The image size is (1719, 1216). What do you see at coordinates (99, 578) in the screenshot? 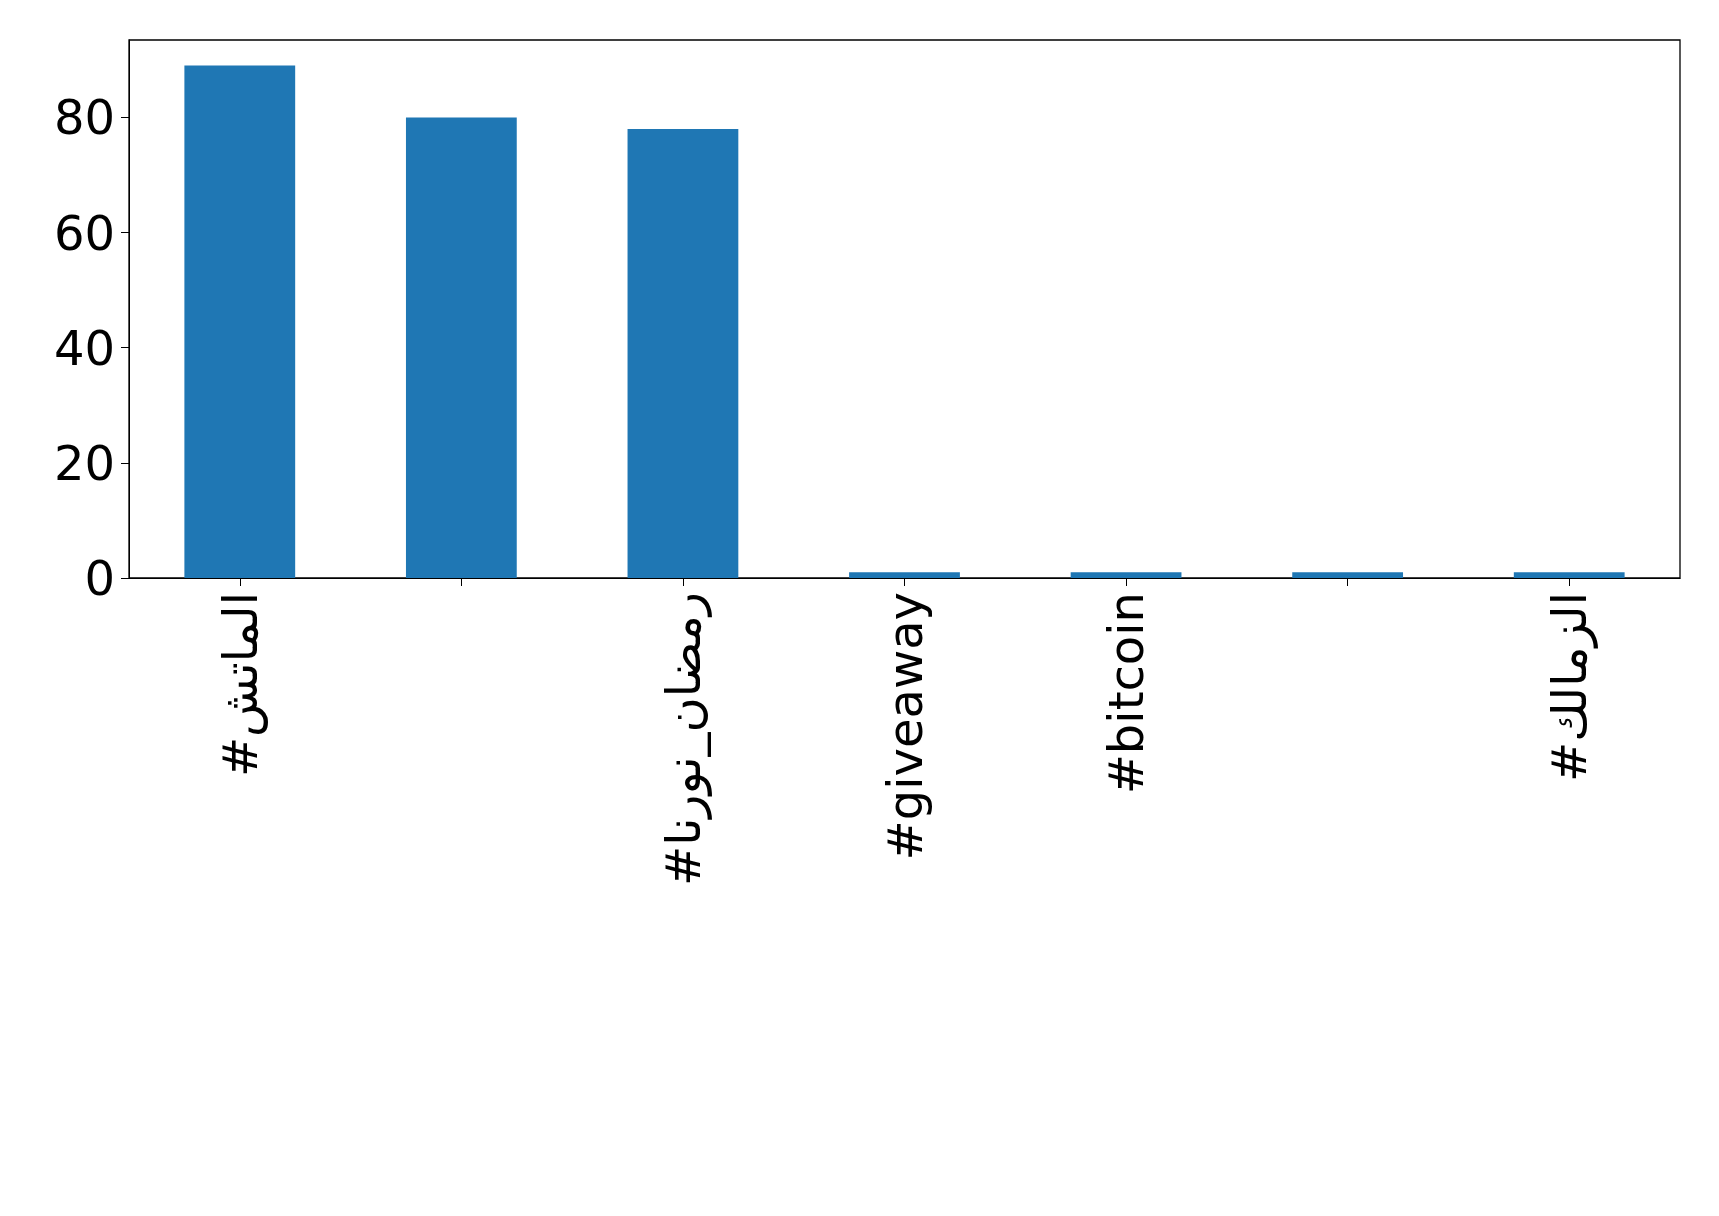
I see `y-tick-label: 0` at bounding box center [99, 578].